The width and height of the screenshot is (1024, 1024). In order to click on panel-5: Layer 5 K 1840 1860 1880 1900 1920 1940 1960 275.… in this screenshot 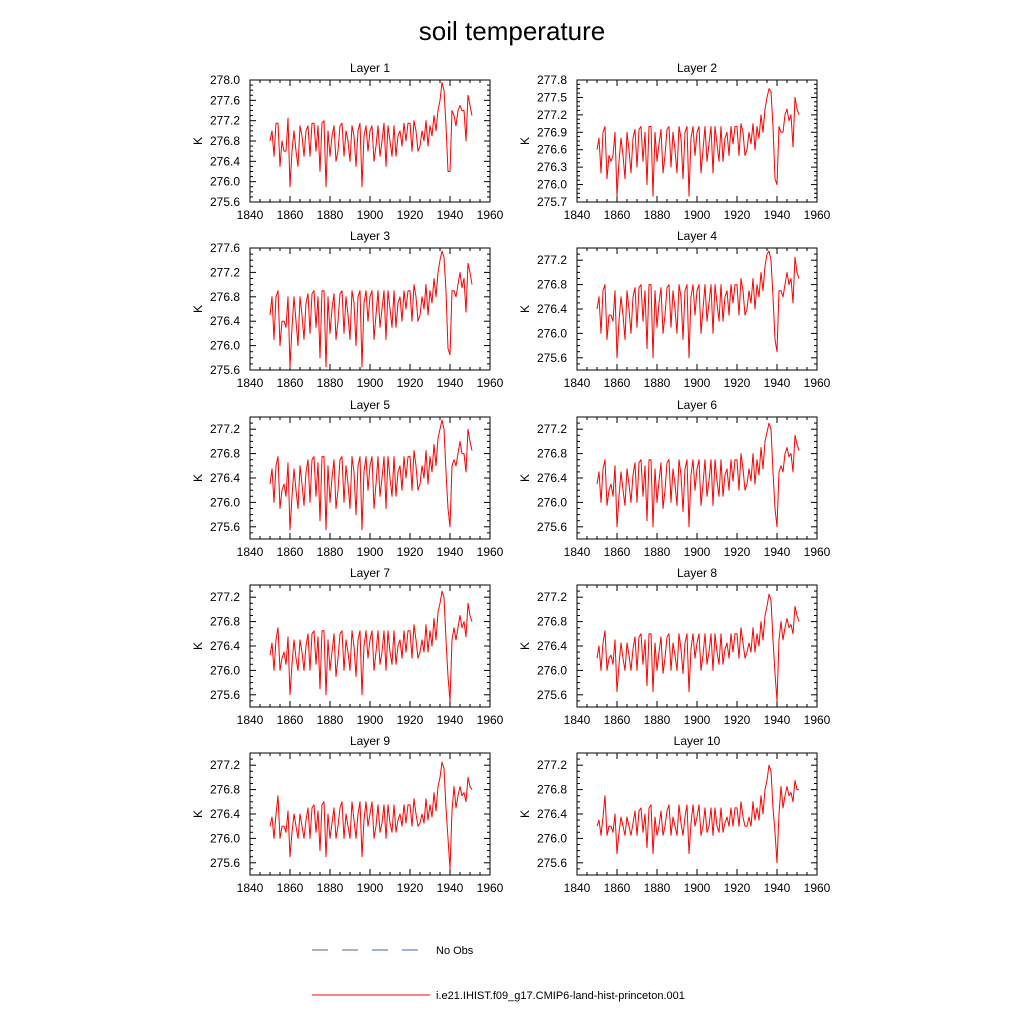, I will do `click(347, 478)`.